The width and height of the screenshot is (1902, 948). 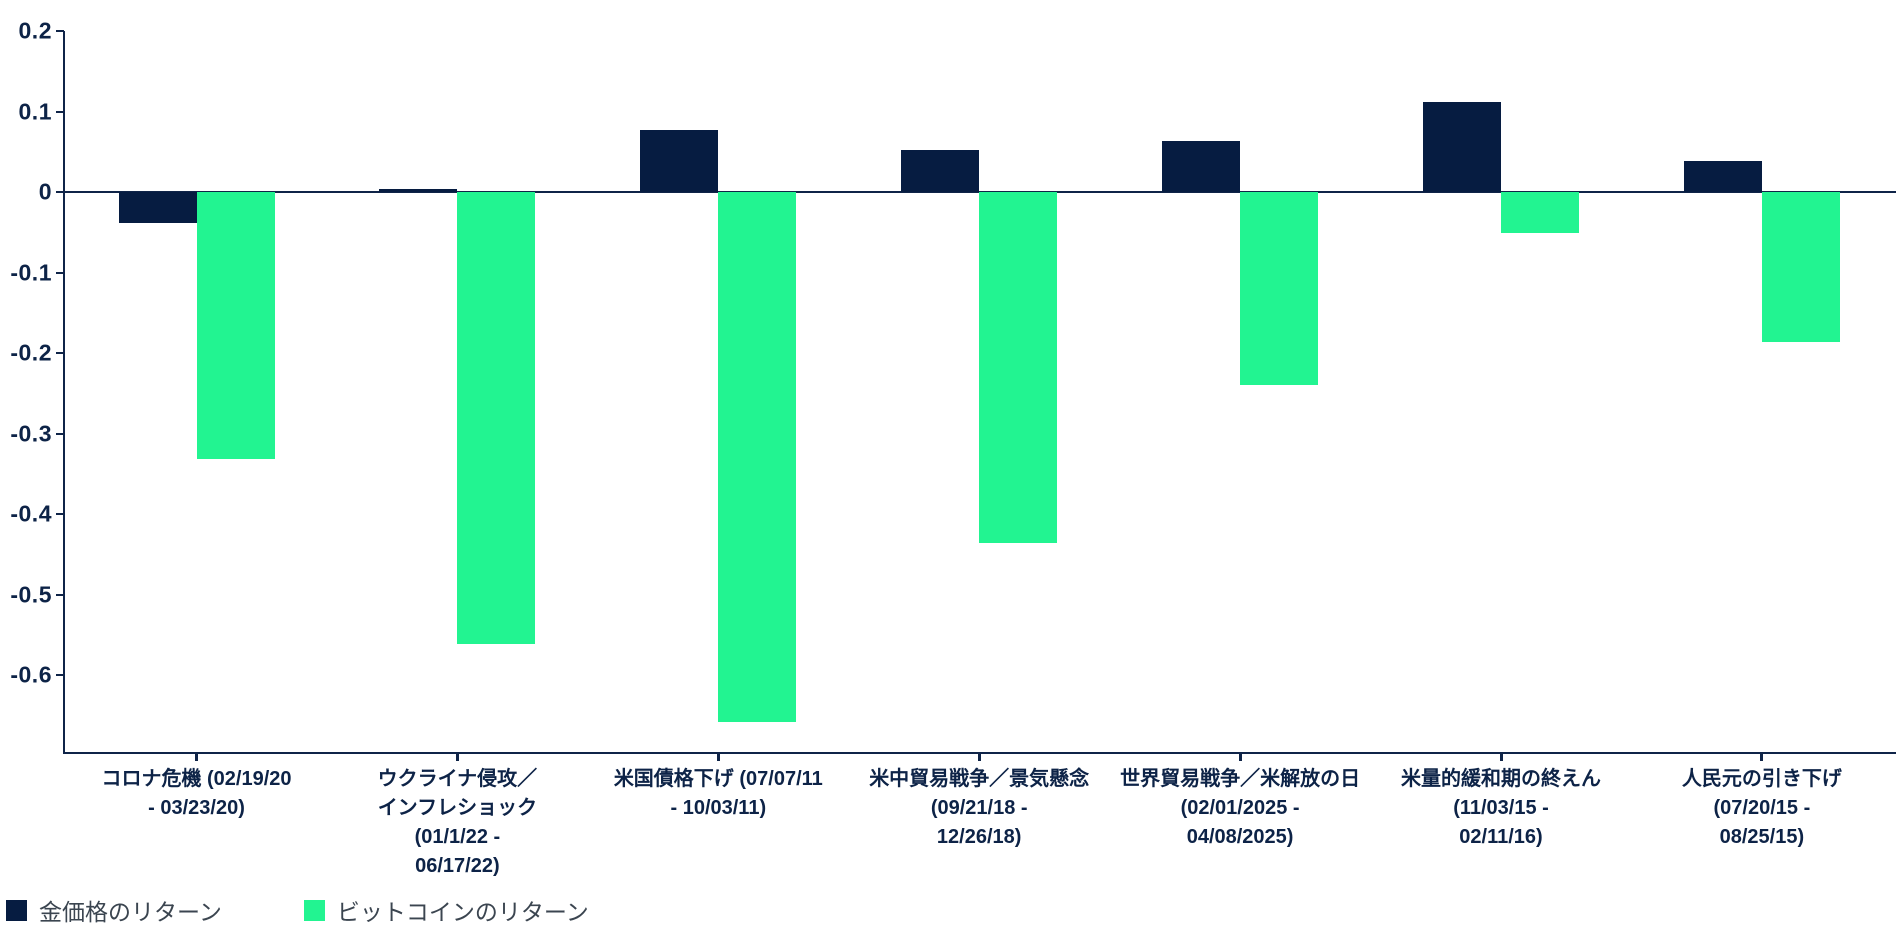 What do you see at coordinates (130, 912) in the screenshot?
I see `legend-label-gold: 金価格のリターン` at bounding box center [130, 912].